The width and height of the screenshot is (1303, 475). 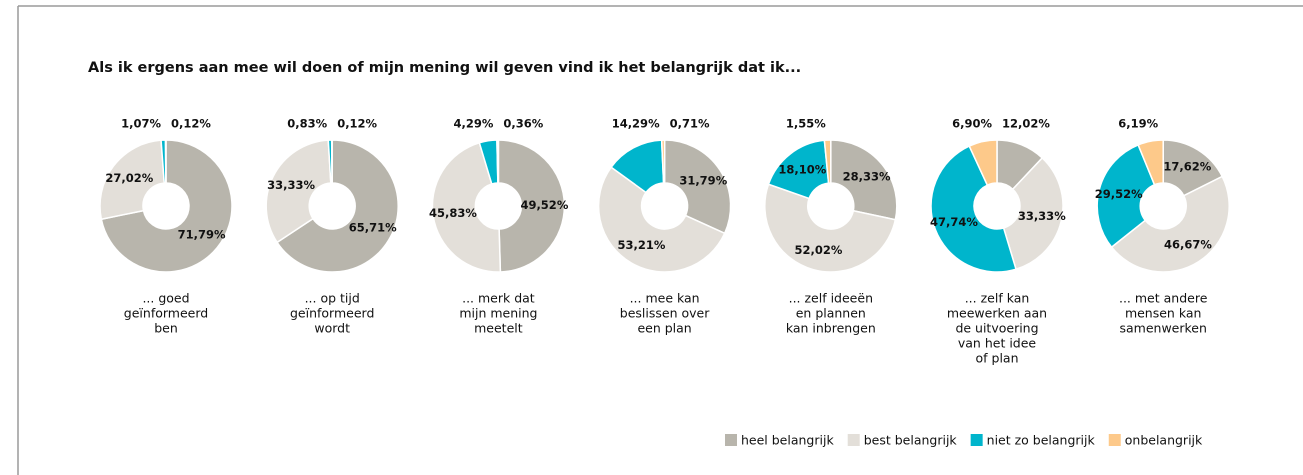 What do you see at coordinates (1164, 440) in the screenshot?
I see `legend-label: onbelangrijk` at bounding box center [1164, 440].